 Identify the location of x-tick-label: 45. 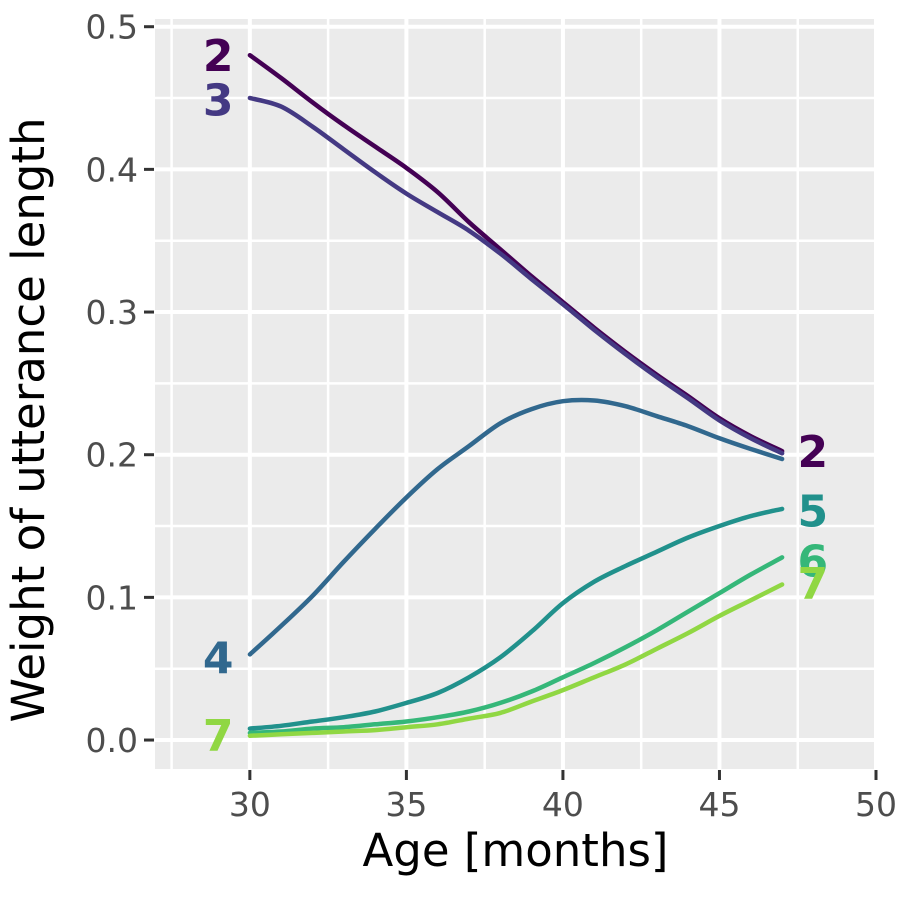
(719, 804).